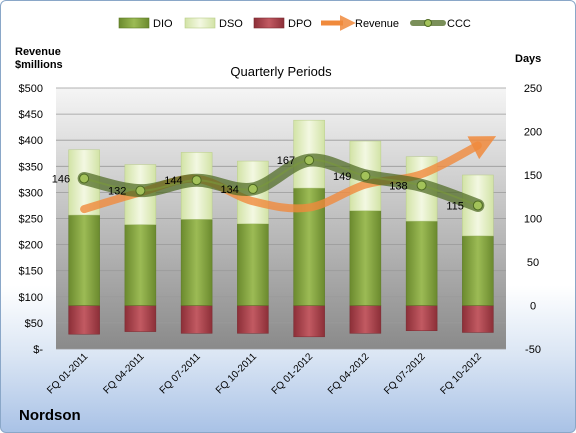 The image size is (576, 433). I want to click on left-tick-label: $100, so click(31, 298).